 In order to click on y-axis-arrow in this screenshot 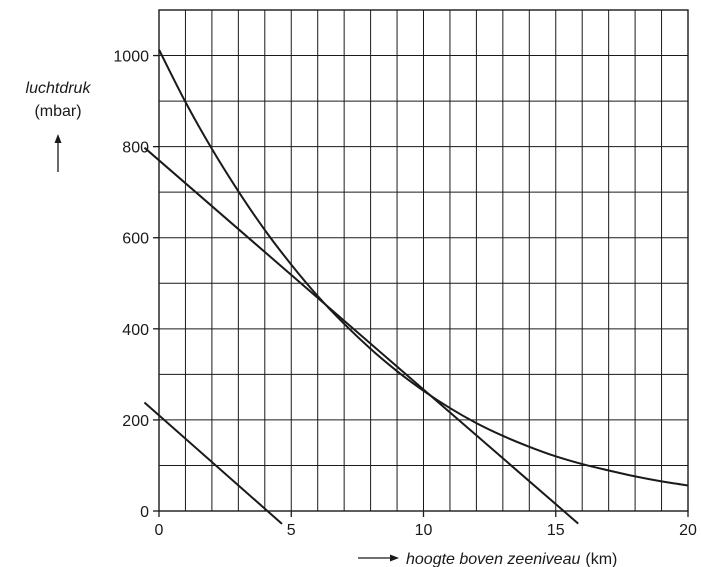, I will do `click(58, 153)`.